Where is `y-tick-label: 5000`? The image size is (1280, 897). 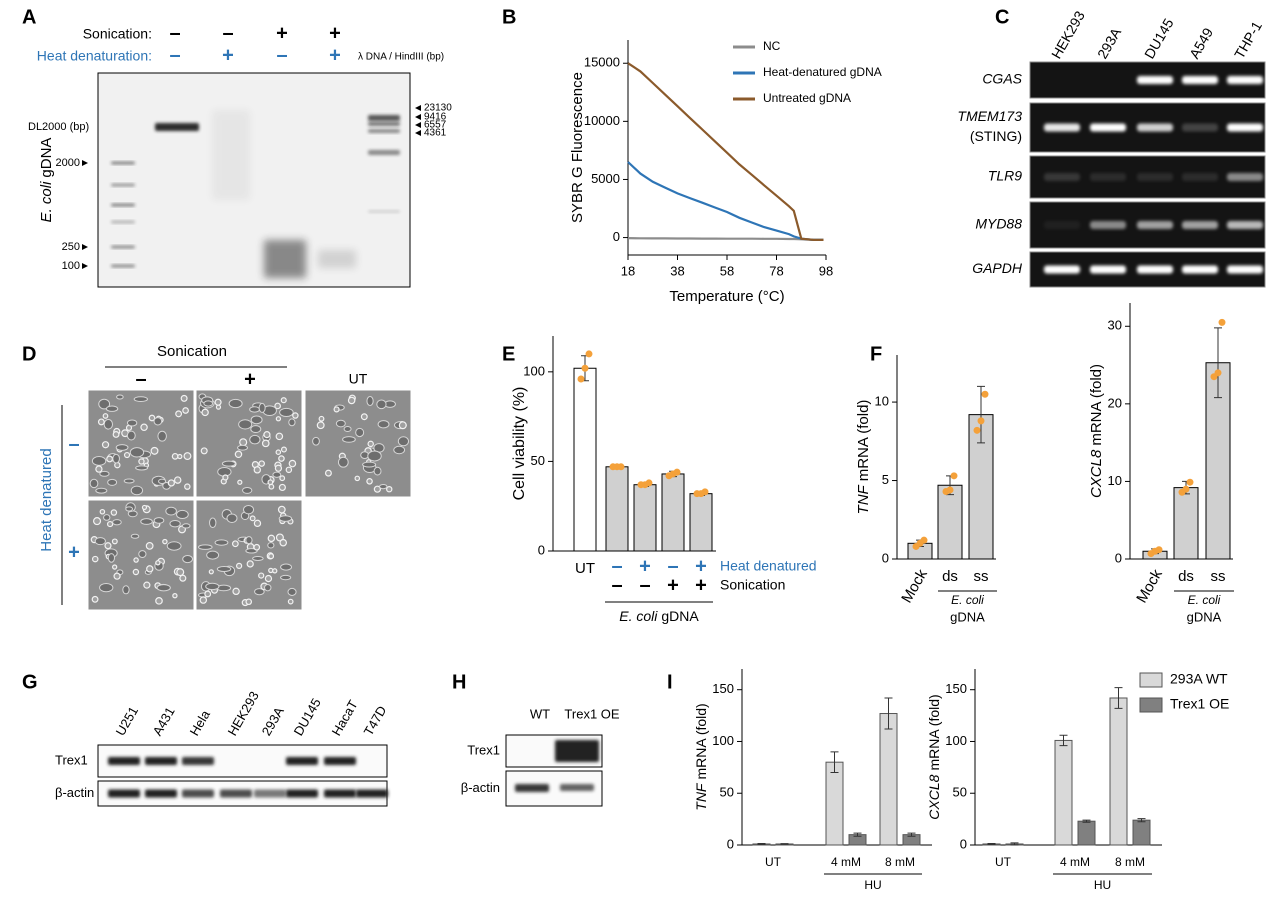
y-tick-label: 5000 is located at coordinates (605, 178).